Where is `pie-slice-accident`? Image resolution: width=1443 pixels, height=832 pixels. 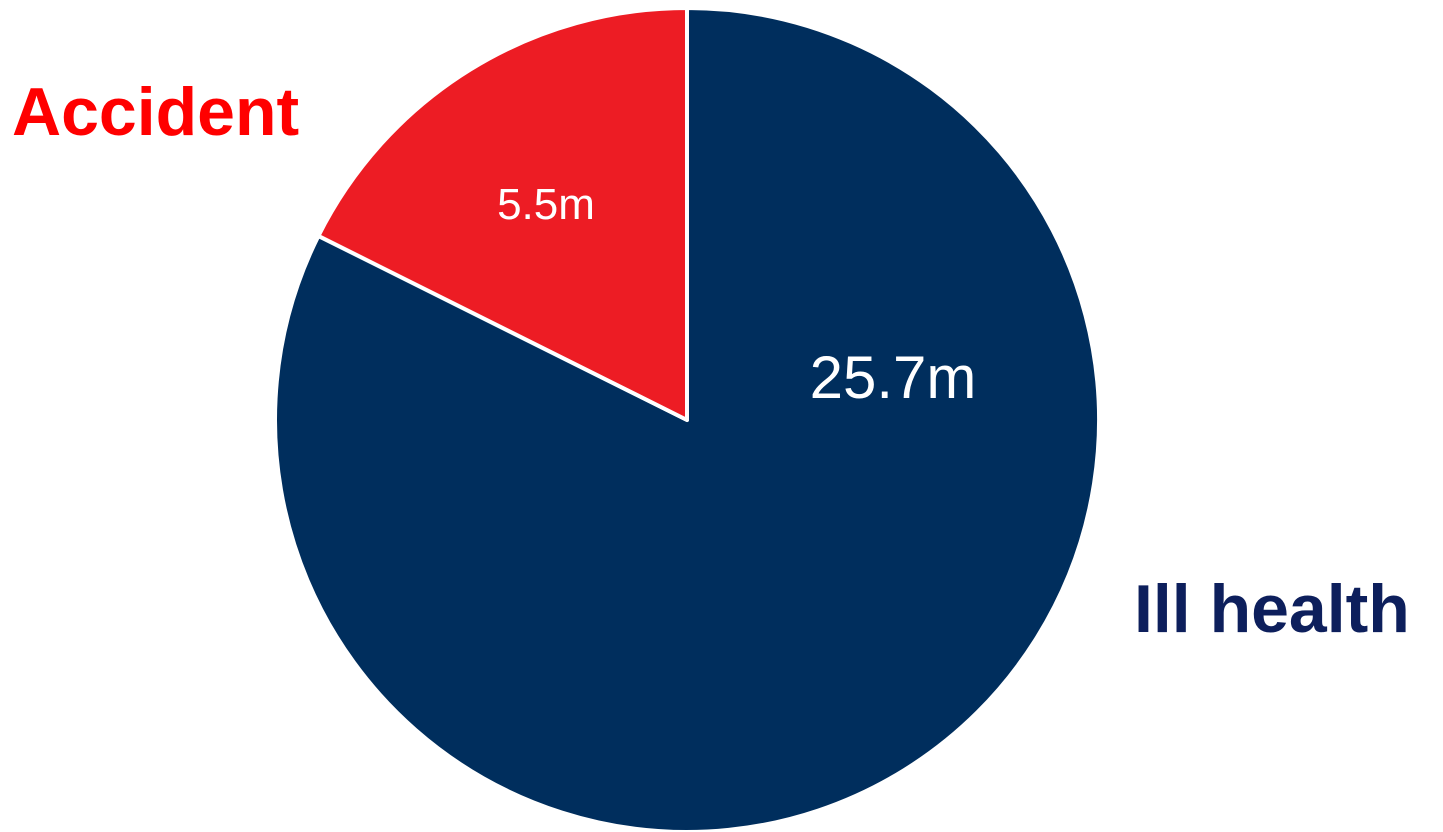 pie-slice-accident is located at coordinates (502, 214).